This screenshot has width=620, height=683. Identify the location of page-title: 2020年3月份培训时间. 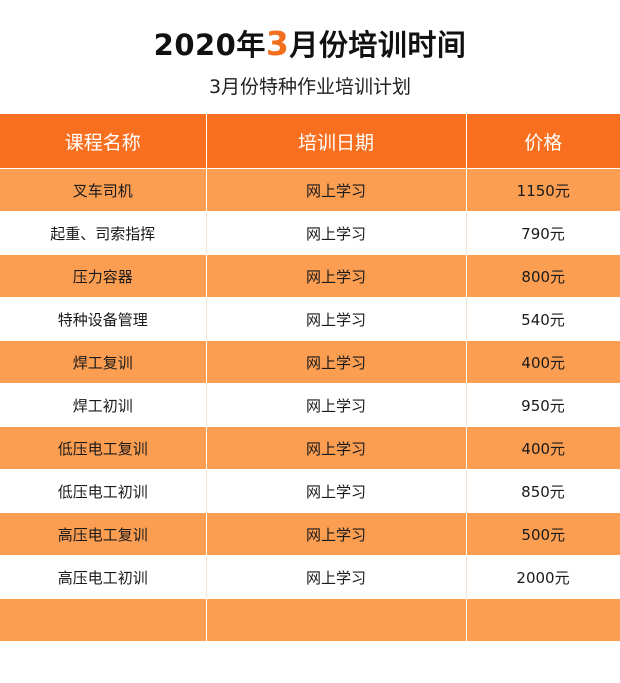
(310, 44).